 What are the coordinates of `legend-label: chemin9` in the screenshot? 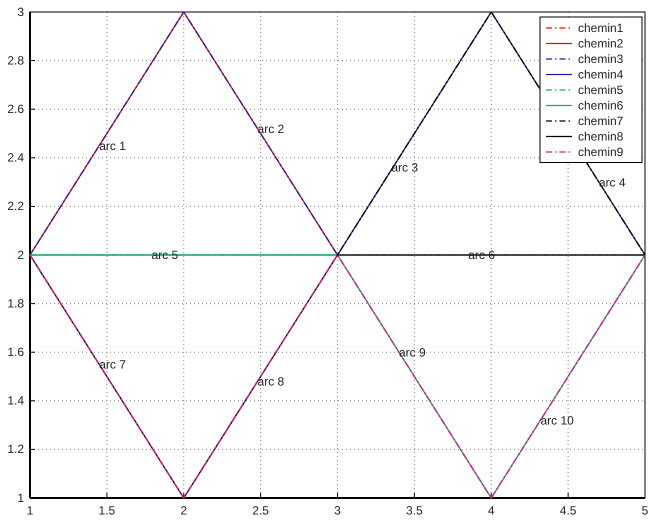 It's located at (601, 152).